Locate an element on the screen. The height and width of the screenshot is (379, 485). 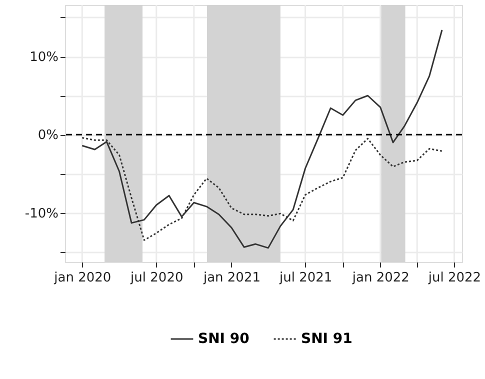
legend-label: SNI 91 is located at coordinates (326, 339).